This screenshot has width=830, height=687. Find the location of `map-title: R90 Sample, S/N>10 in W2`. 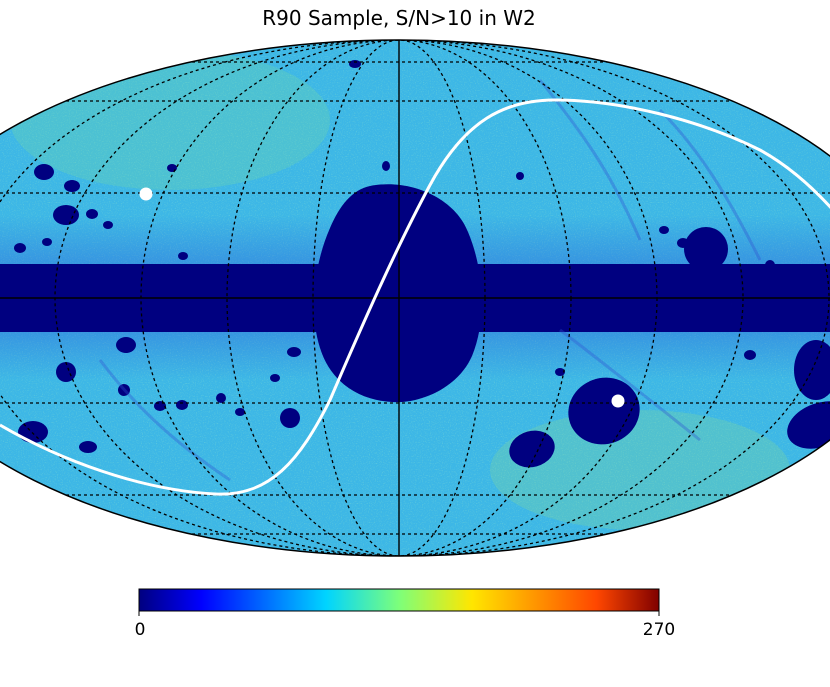

map-title: R90 Sample, S/N>10 in W2 is located at coordinates (399, 18).